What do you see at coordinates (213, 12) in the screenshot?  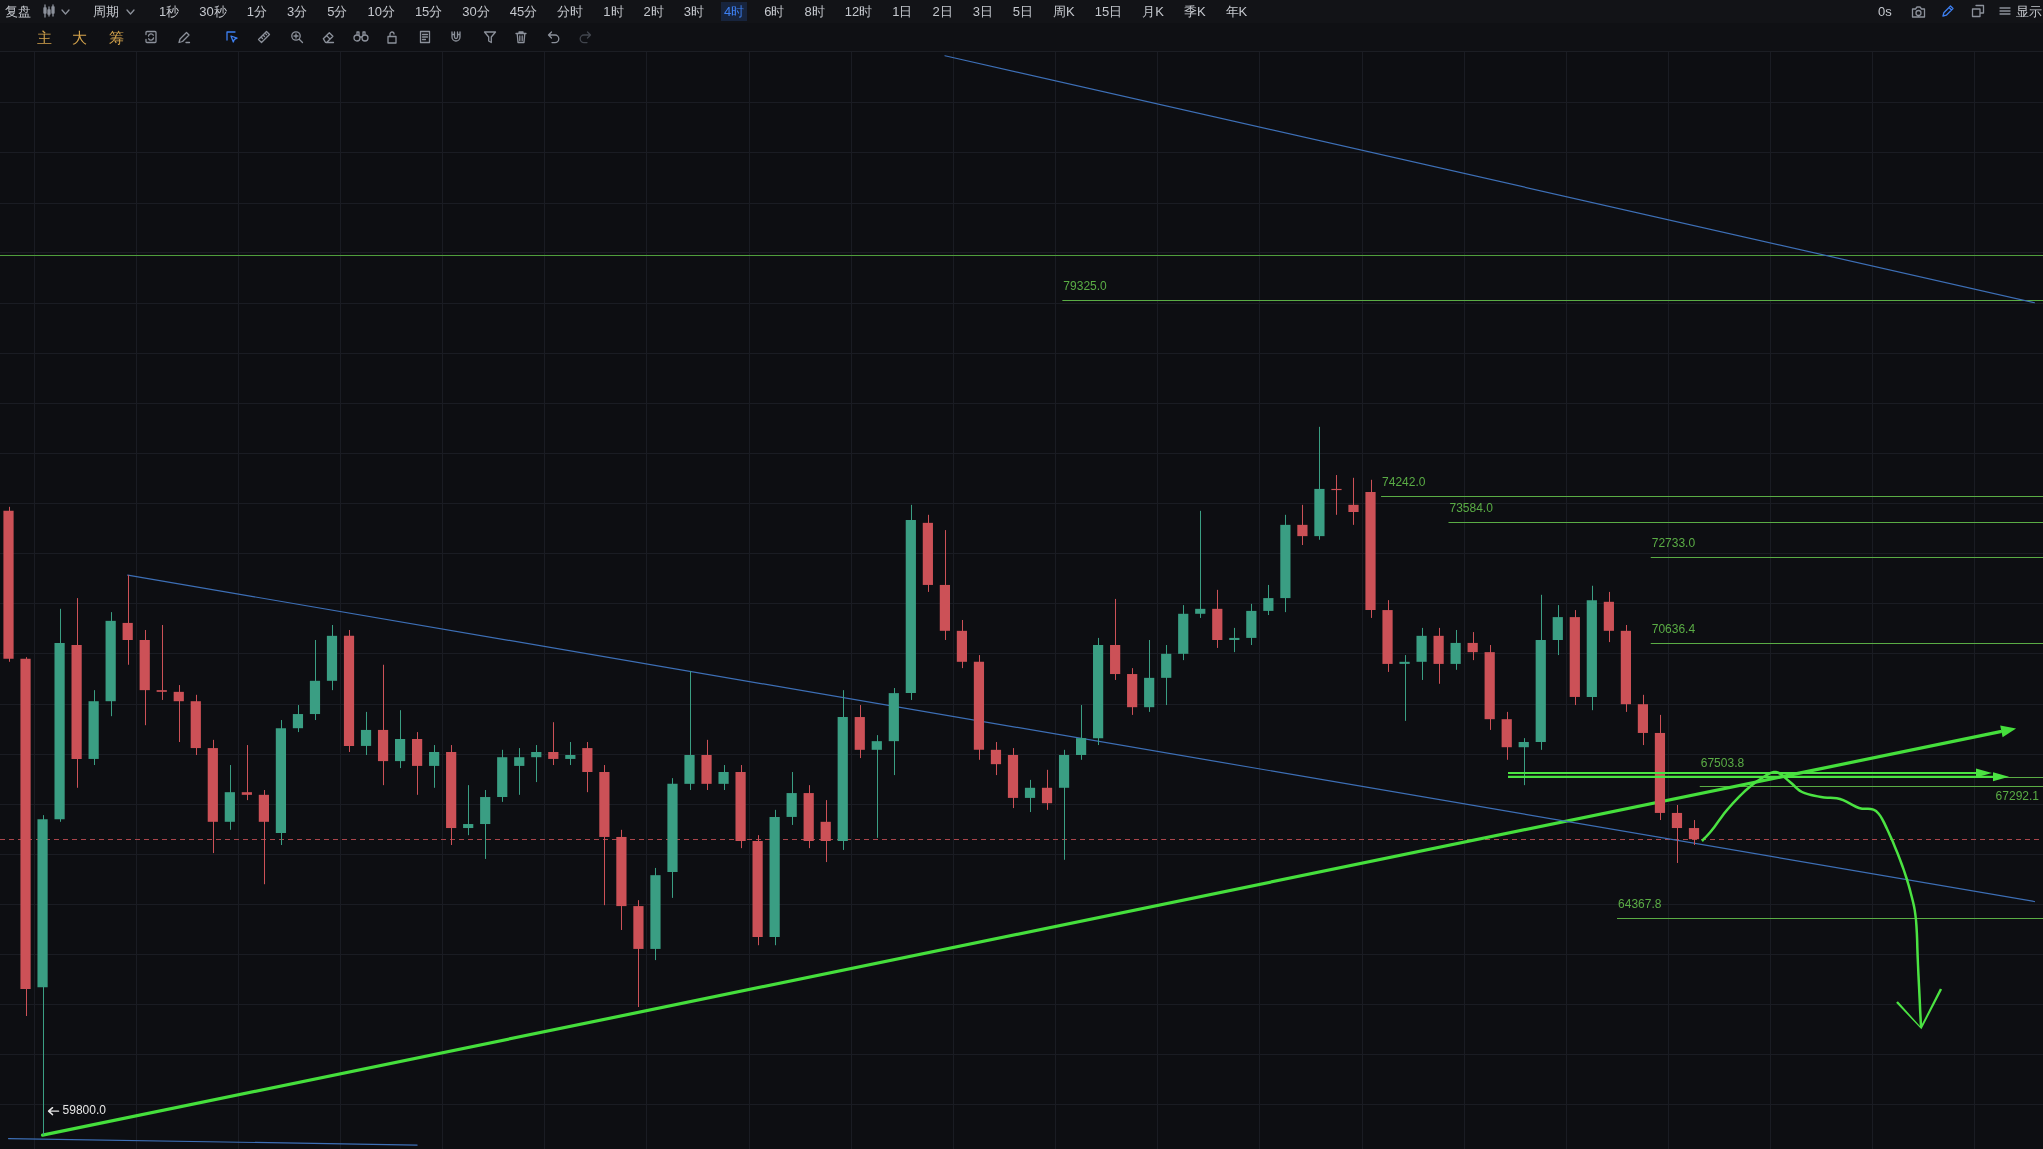 I see `text: 30秒` at bounding box center [213, 12].